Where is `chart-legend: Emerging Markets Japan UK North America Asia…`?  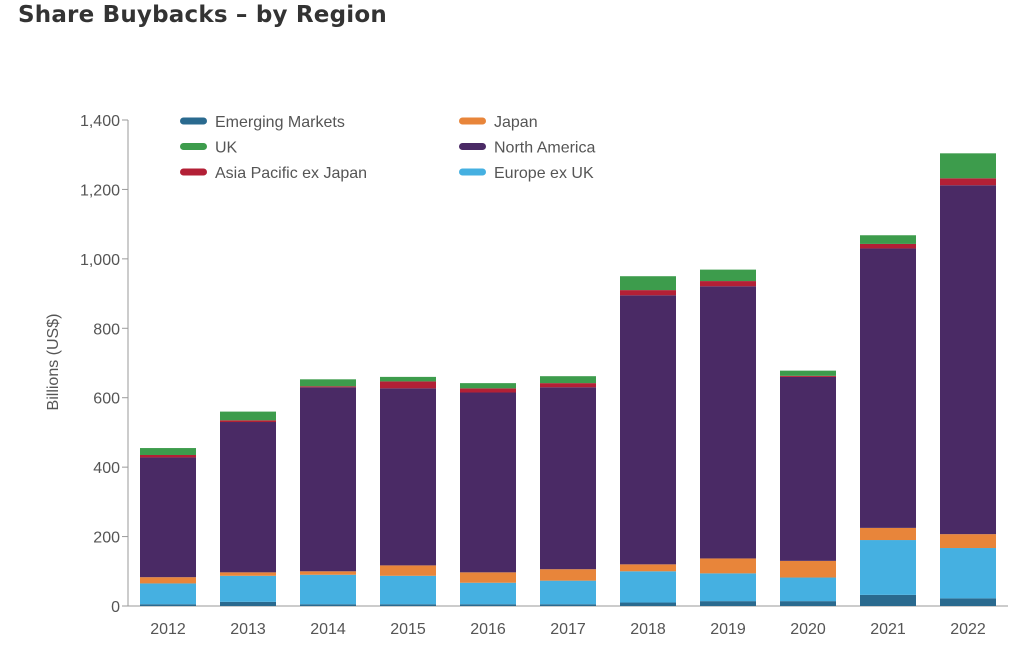
chart-legend: Emerging Markets Japan UK North America Asia… is located at coordinates (387, 148).